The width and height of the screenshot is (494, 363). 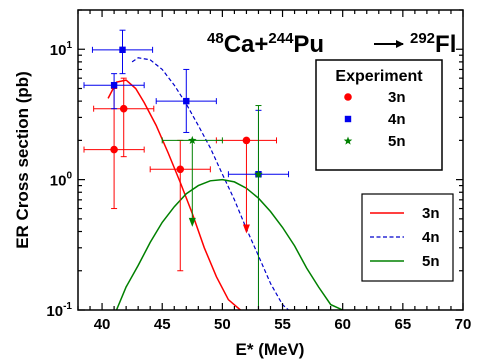 I want to click on svg-text: 48Ca+244Pu, so click(x=265, y=44).